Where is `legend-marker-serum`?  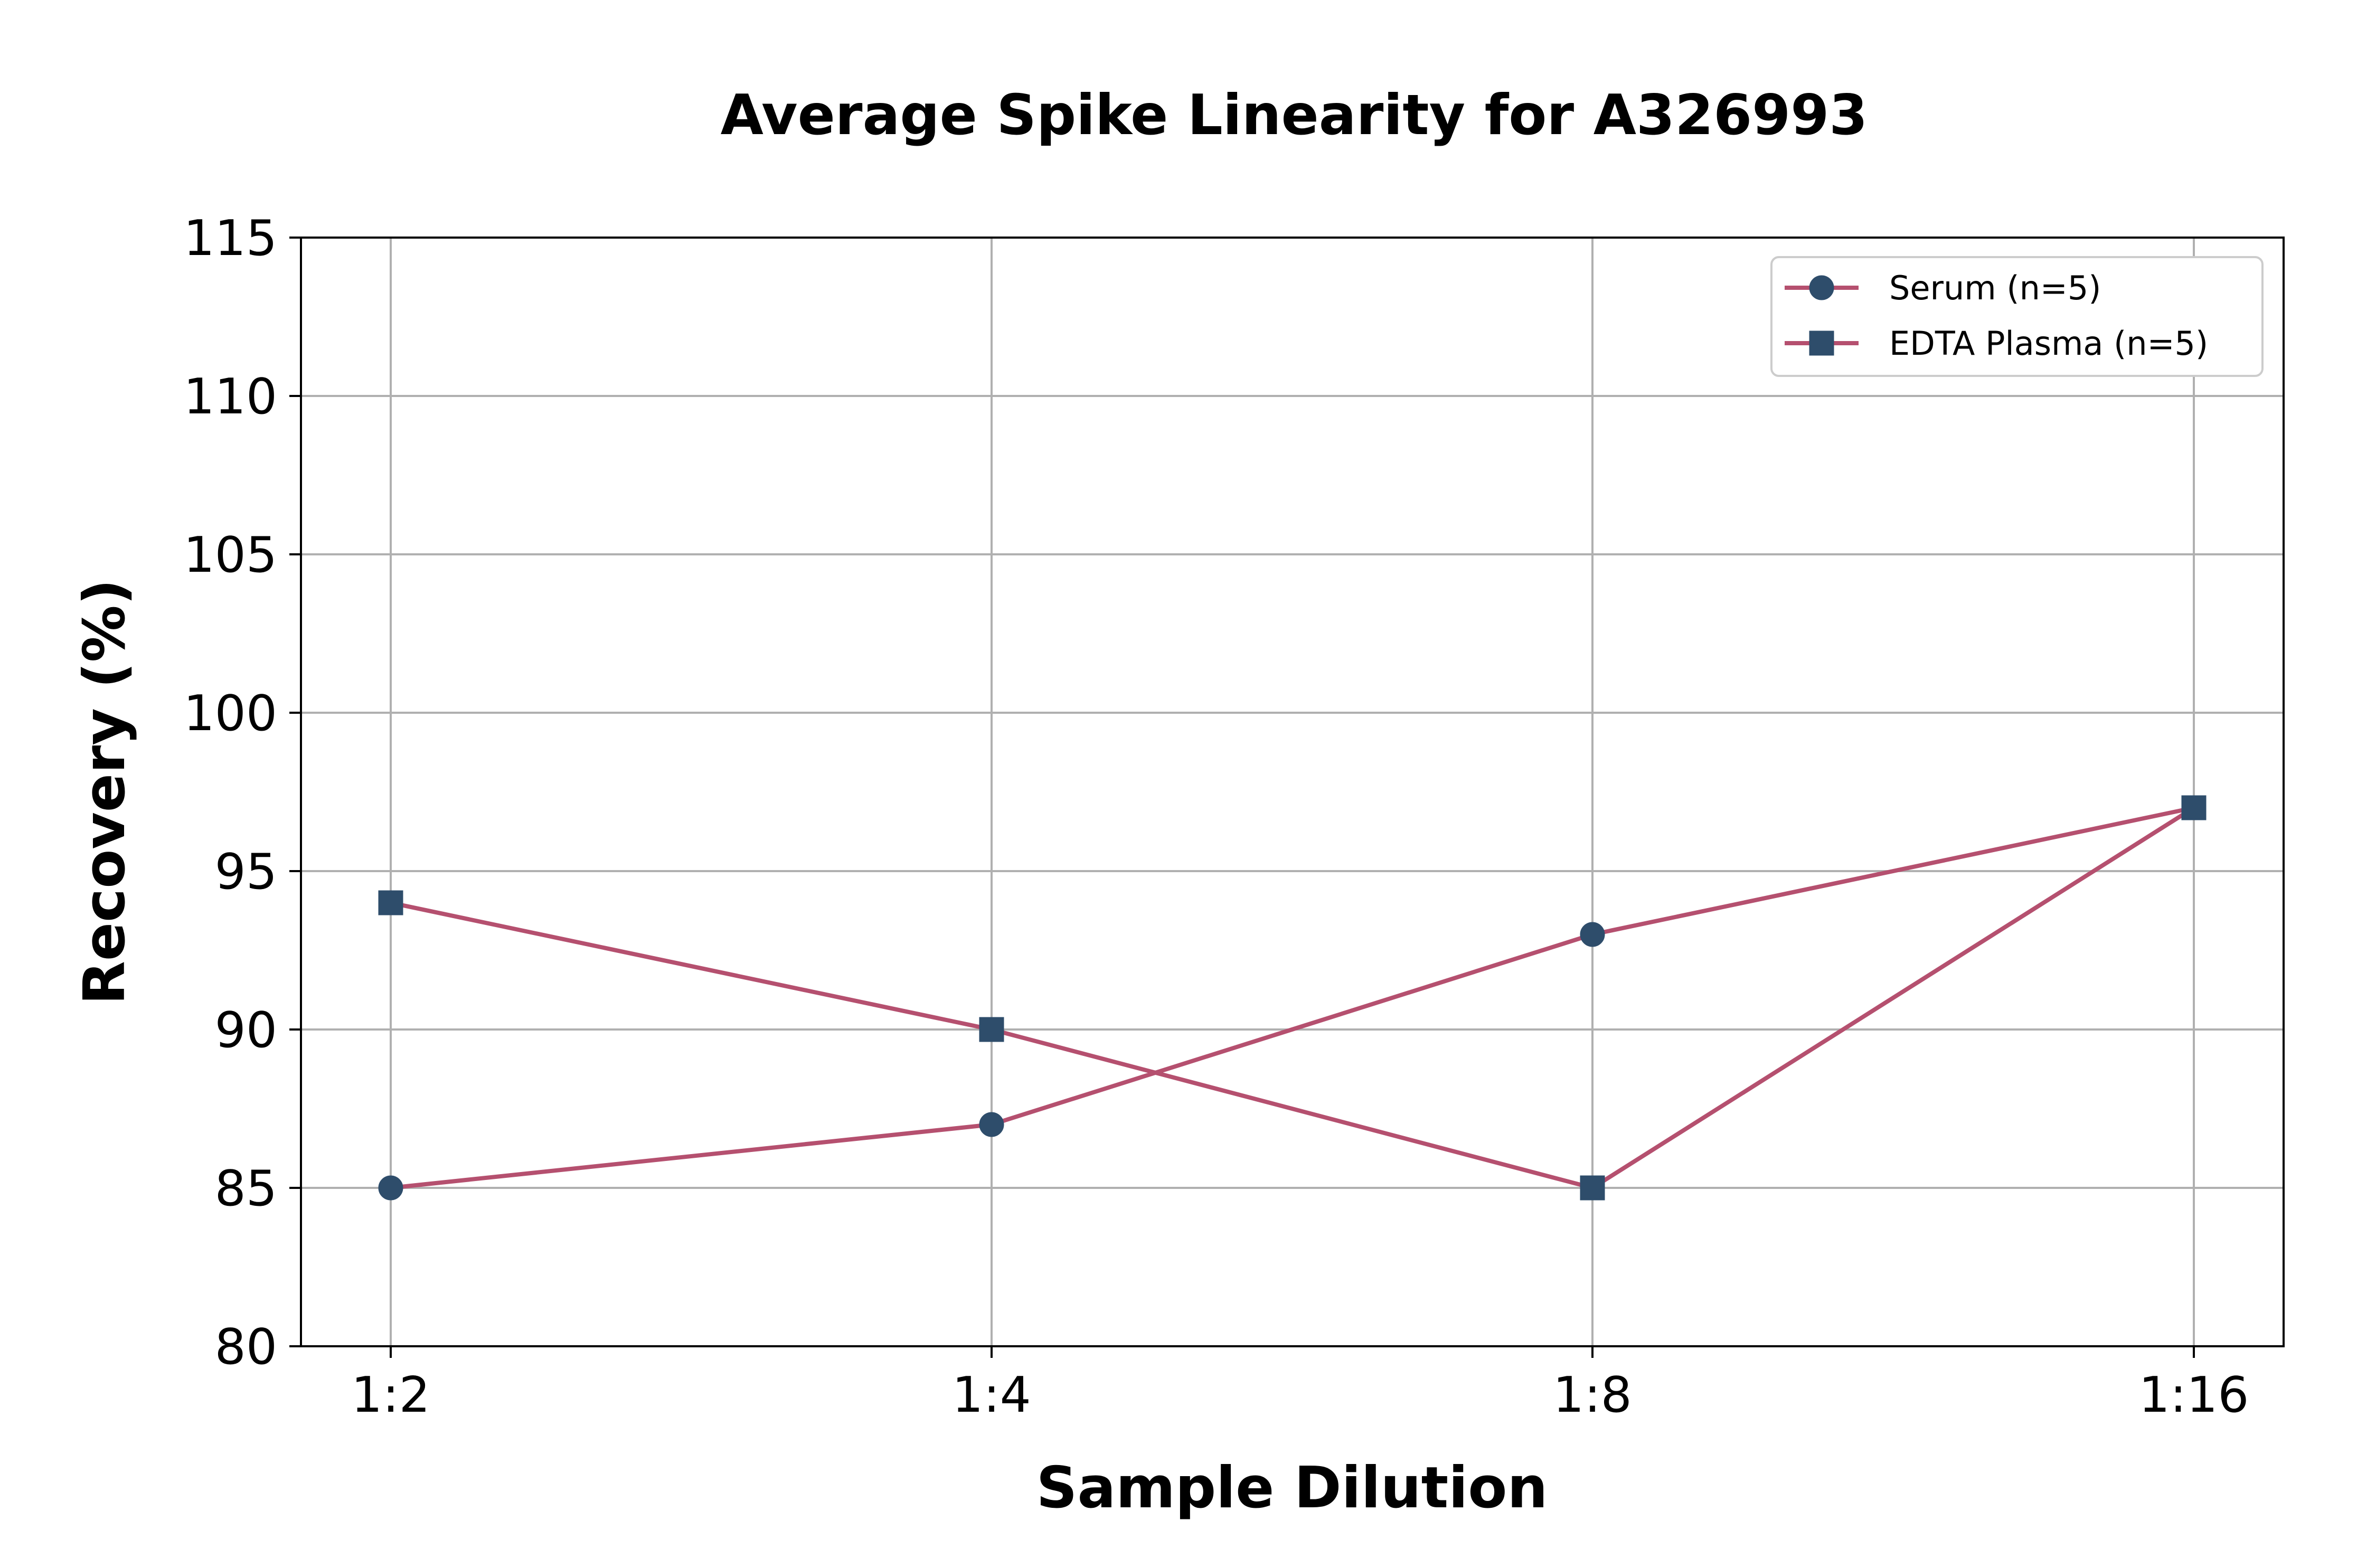
legend-marker-serum is located at coordinates (1821, 287).